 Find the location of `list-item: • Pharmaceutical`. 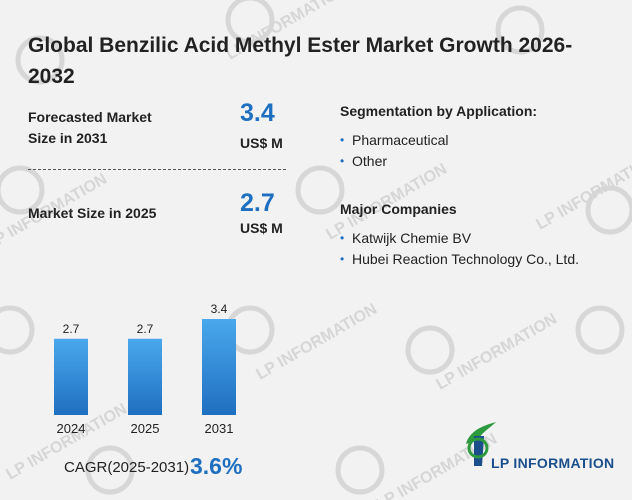

list-item: • Pharmaceutical is located at coordinates (394, 140).